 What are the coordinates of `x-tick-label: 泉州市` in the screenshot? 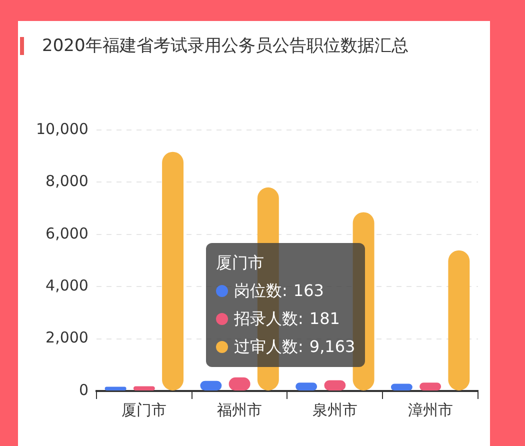 It's located at (335, 409).